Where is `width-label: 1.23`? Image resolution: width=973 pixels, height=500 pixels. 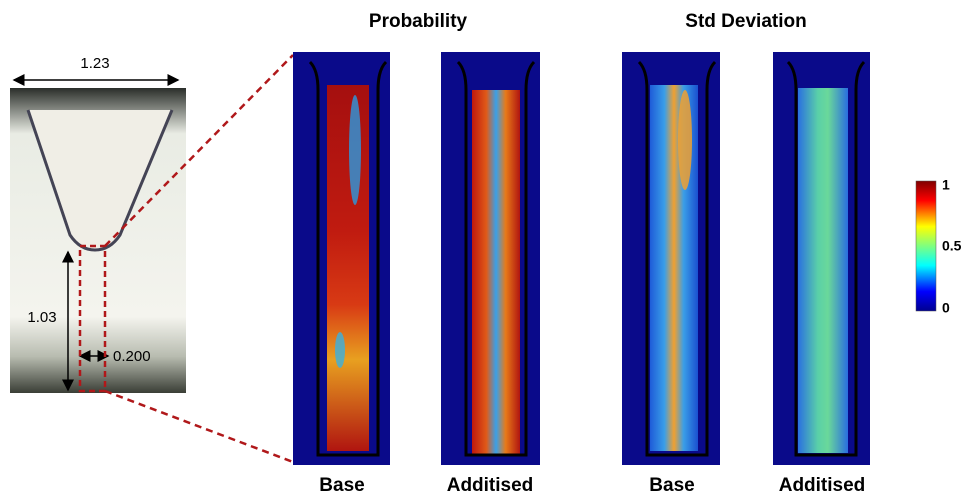
width-label: 1.23 is located at coordinates (94, 63).